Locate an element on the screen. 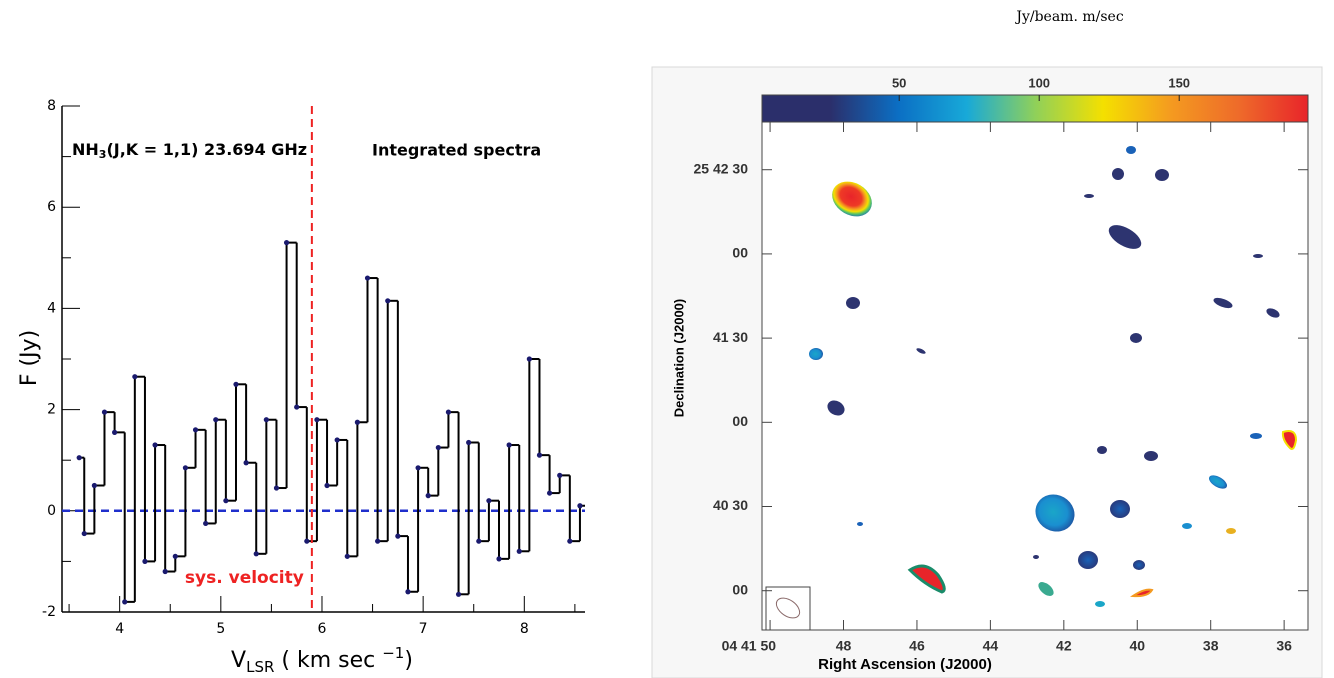 The image size is (1334, 678). y-tick-label: 25 42 30 is located at coordinates (721, 168).